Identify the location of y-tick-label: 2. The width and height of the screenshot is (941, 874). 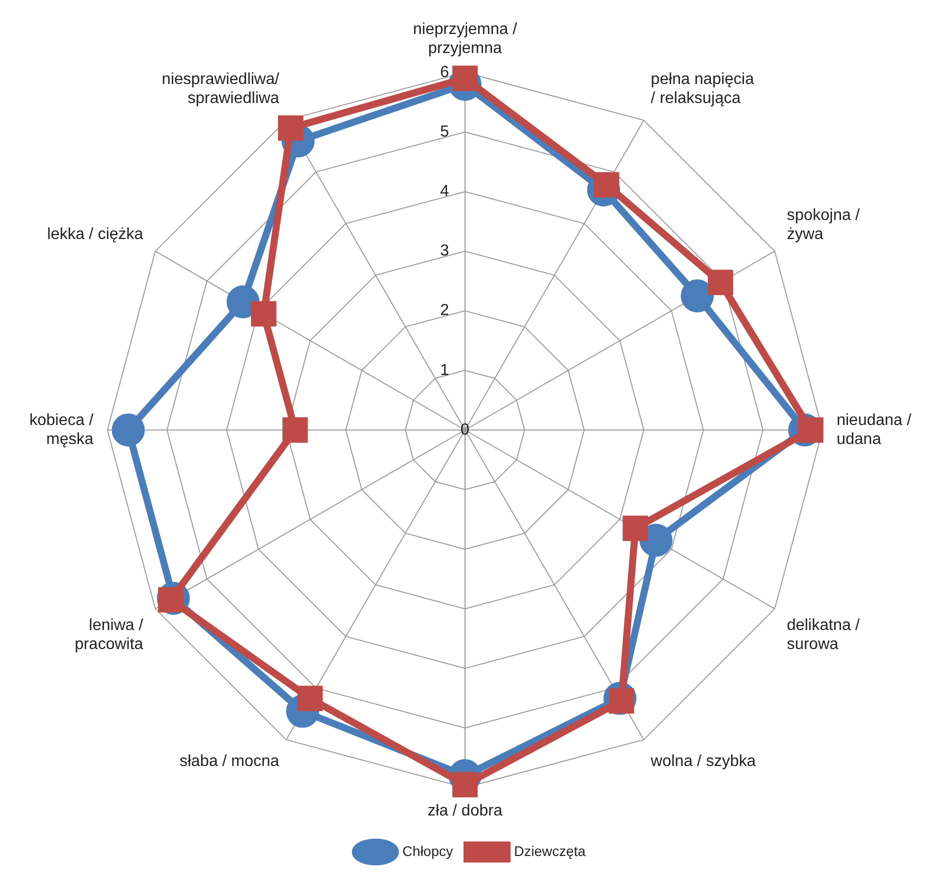
(445, 311).